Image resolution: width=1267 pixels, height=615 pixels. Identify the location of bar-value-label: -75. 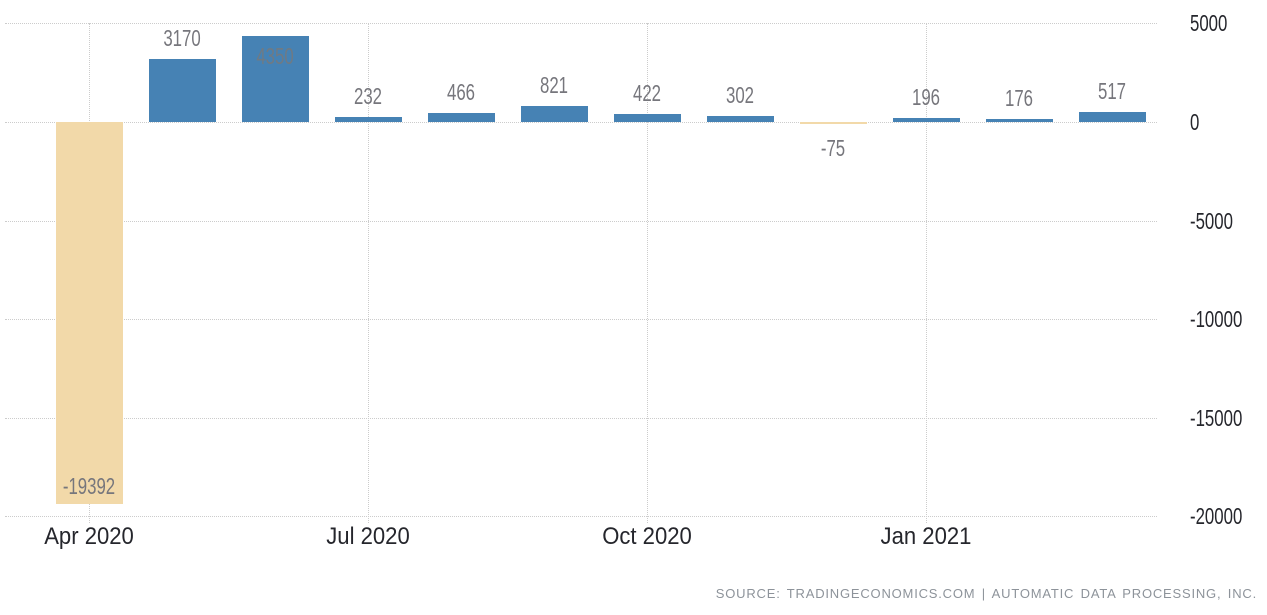
(833, 148).